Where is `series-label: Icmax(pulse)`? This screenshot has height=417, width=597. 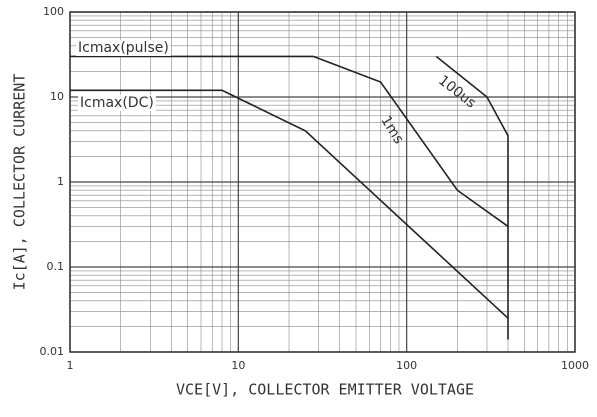
series-label: Icmax(pulse) is located at coordinates (123, 48).